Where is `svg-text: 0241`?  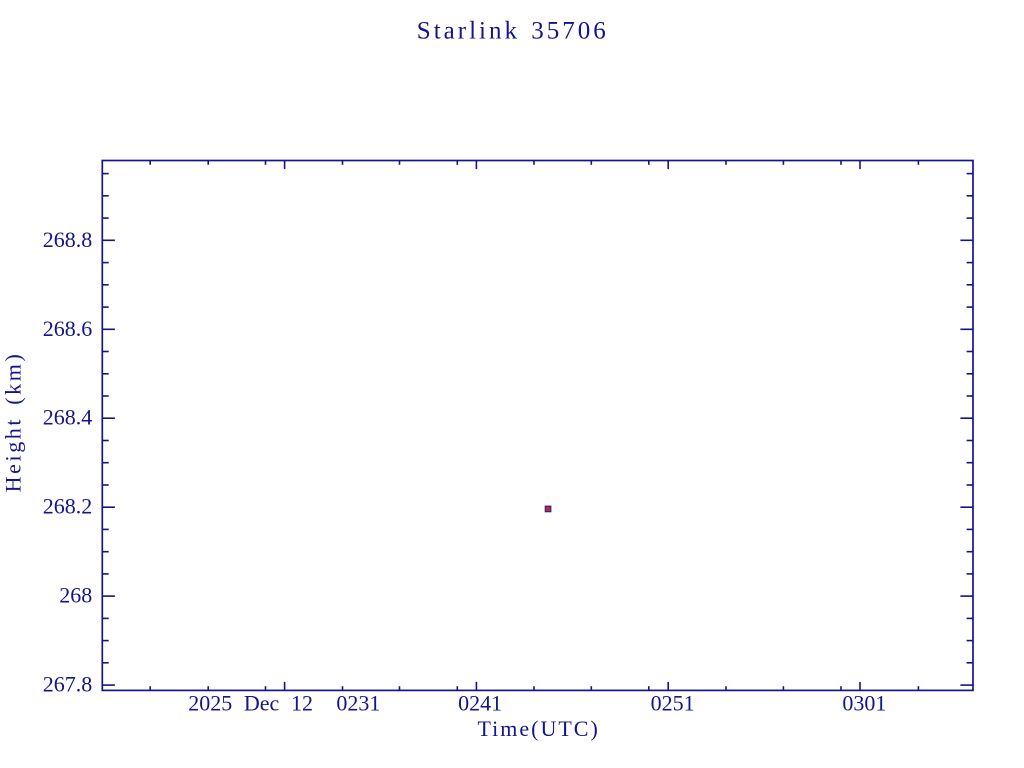
svg-text: 0241 is located at coordinates (480, 703).